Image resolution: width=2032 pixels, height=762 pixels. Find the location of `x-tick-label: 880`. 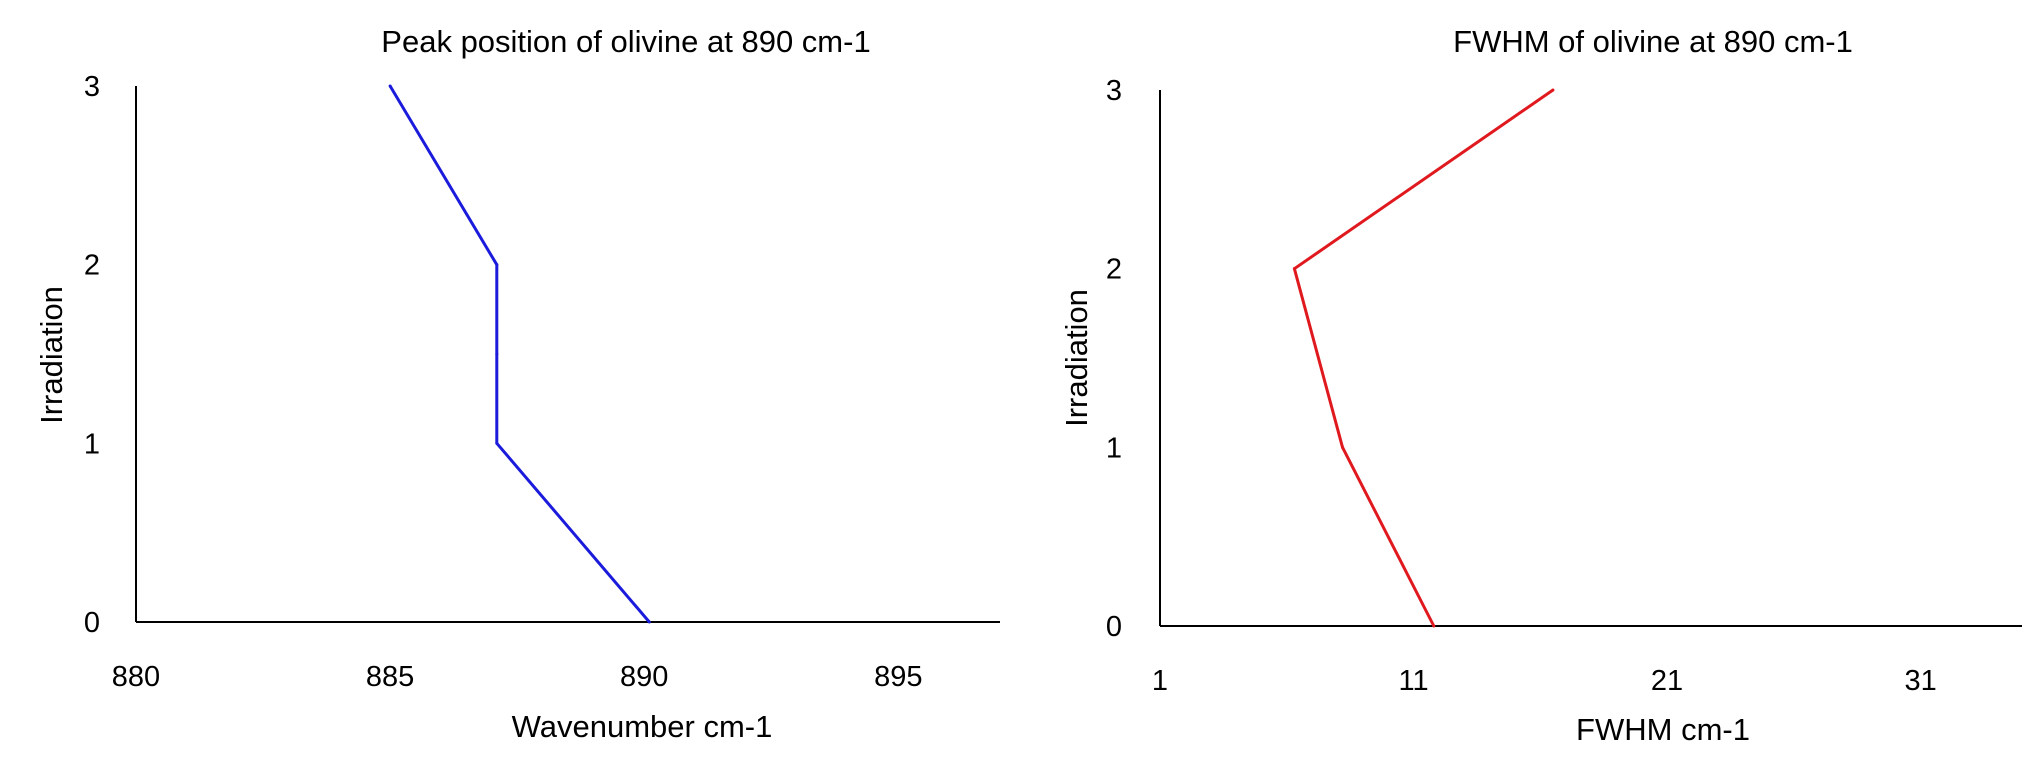

x-tick-label: 880 is located at coordinates (136, 677).